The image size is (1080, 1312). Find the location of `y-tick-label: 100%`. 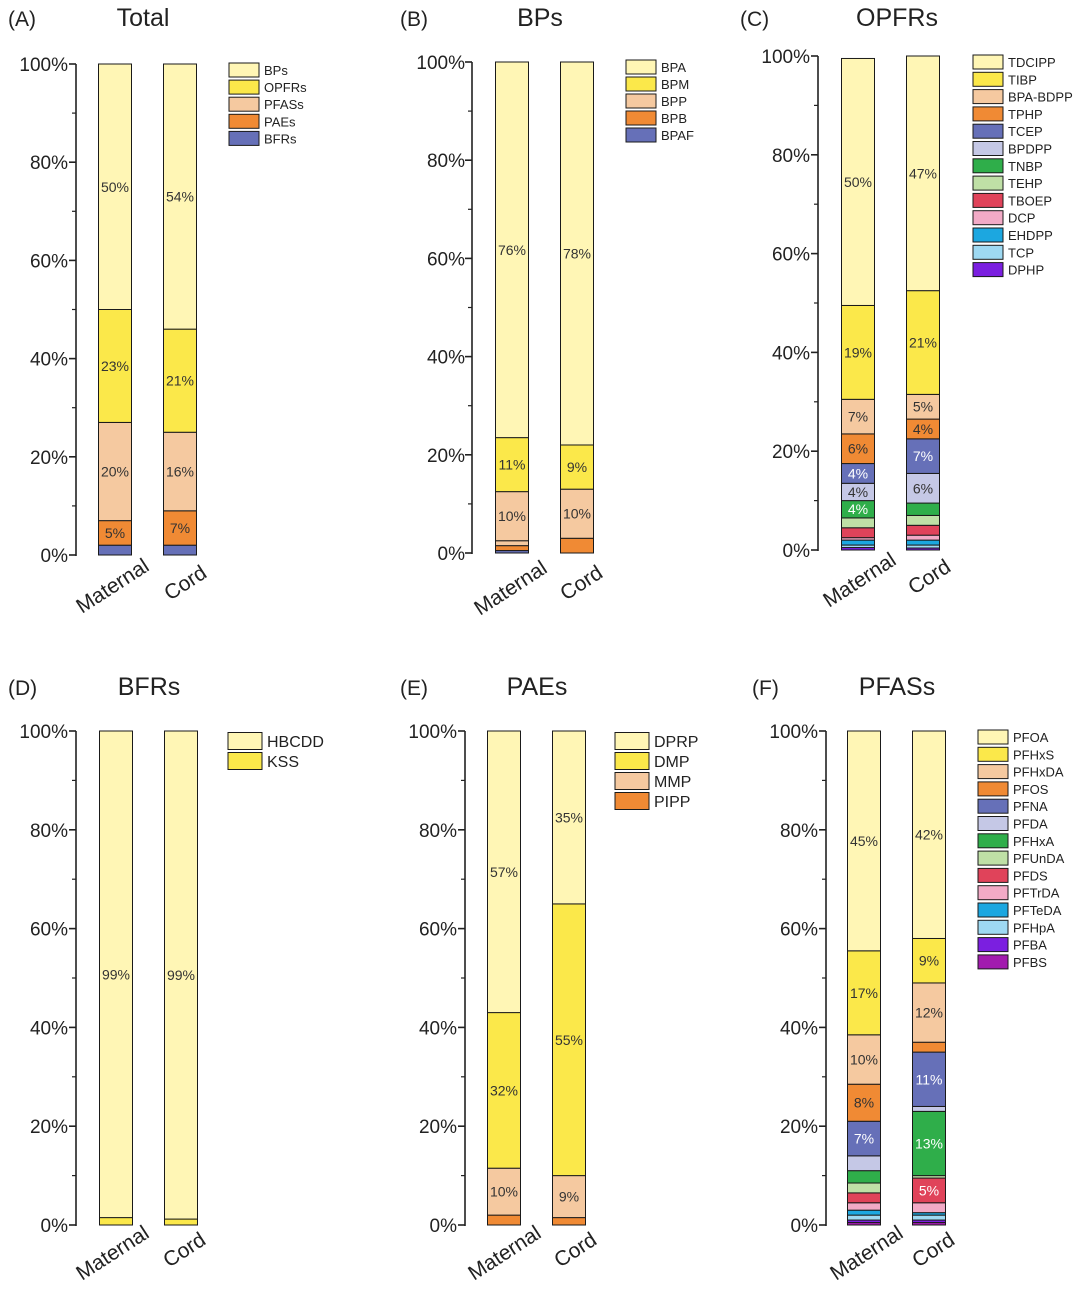

y-tick-label: 100% is located at coordinates (785, 57).